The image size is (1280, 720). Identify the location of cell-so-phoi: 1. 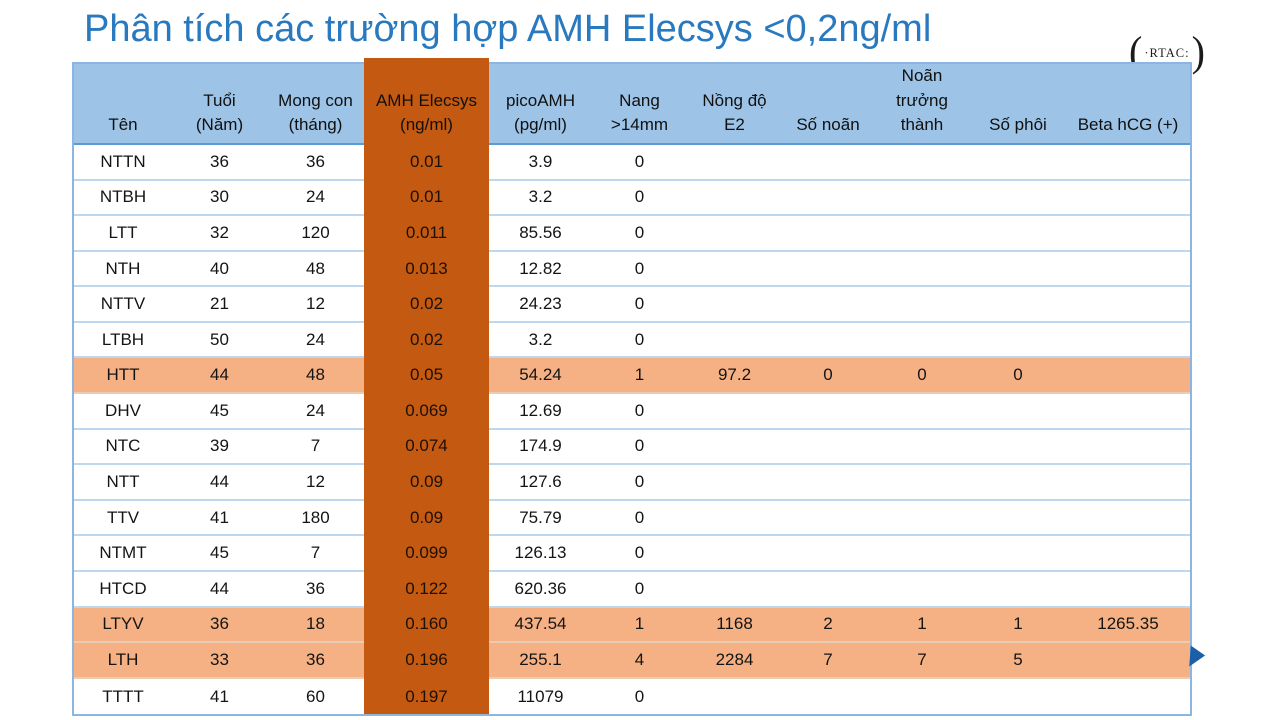
(1018, 625).